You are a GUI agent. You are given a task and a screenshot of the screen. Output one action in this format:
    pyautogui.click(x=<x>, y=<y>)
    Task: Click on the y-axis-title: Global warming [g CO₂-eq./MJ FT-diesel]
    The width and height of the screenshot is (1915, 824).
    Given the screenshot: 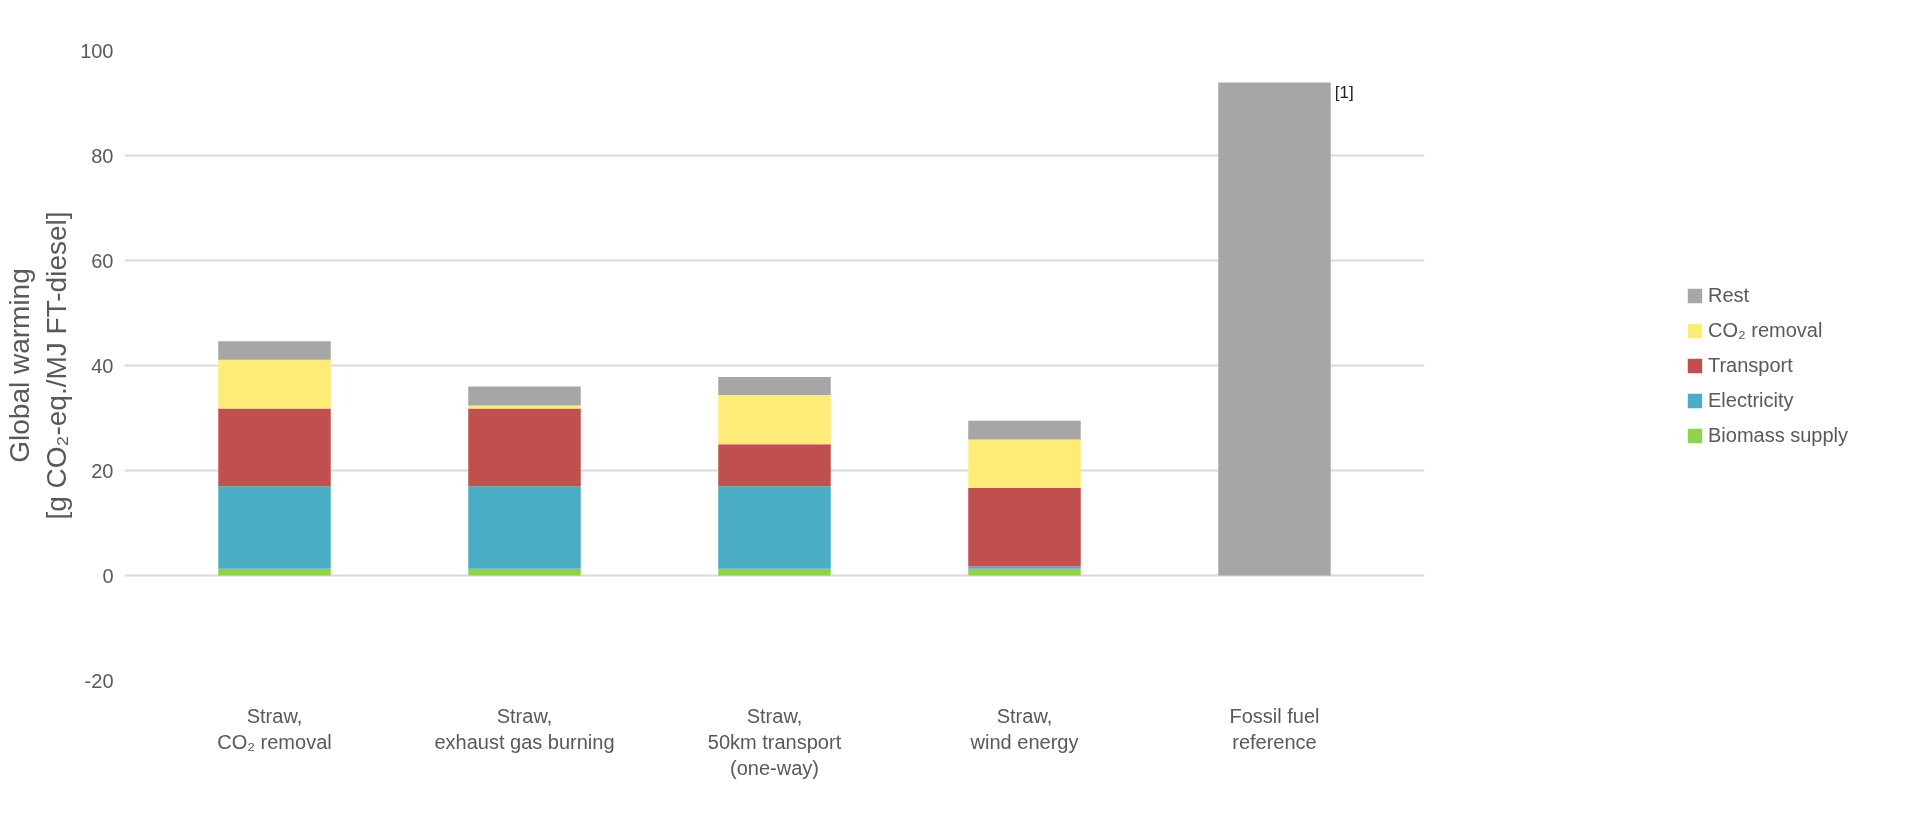 What is the action you would take?
    pyautogui.click(x=38, y=365)
    